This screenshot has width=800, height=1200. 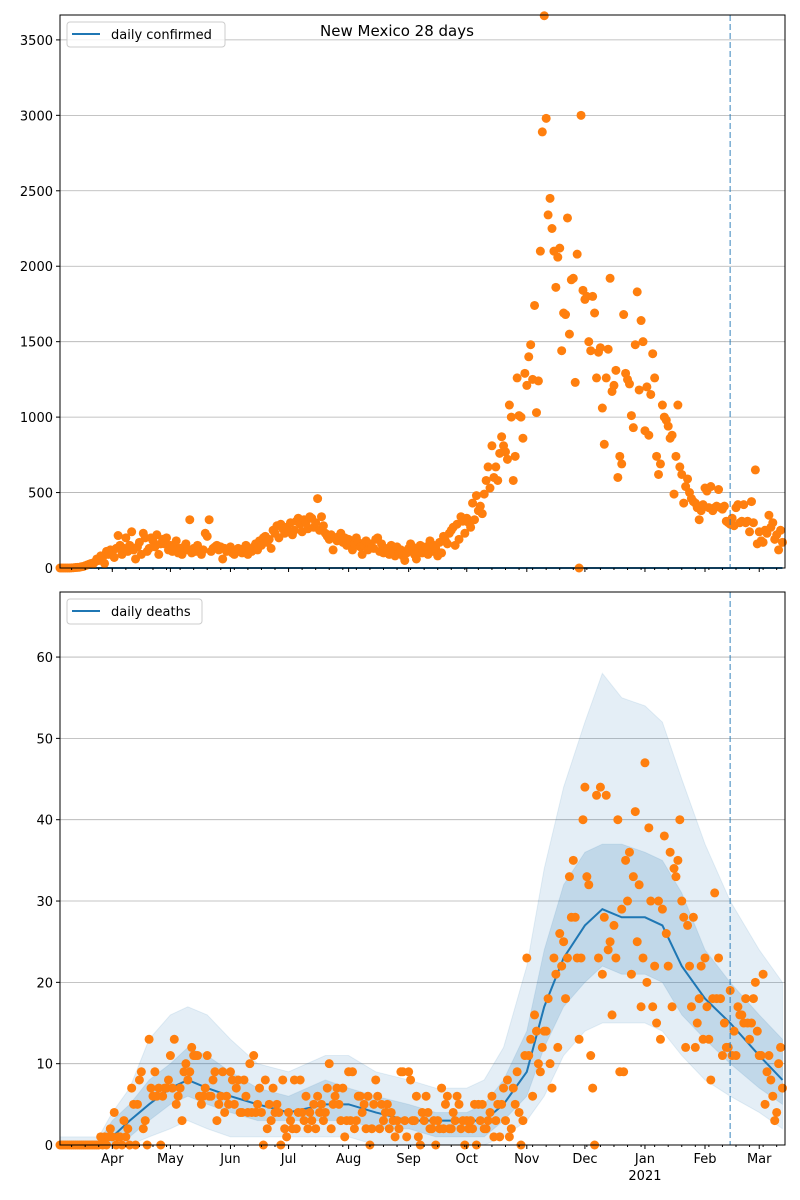 What do you see at coordinates (44, 821) in the screenshot?
I see `y-tick-label: 40` at bounding box center [44, 821].